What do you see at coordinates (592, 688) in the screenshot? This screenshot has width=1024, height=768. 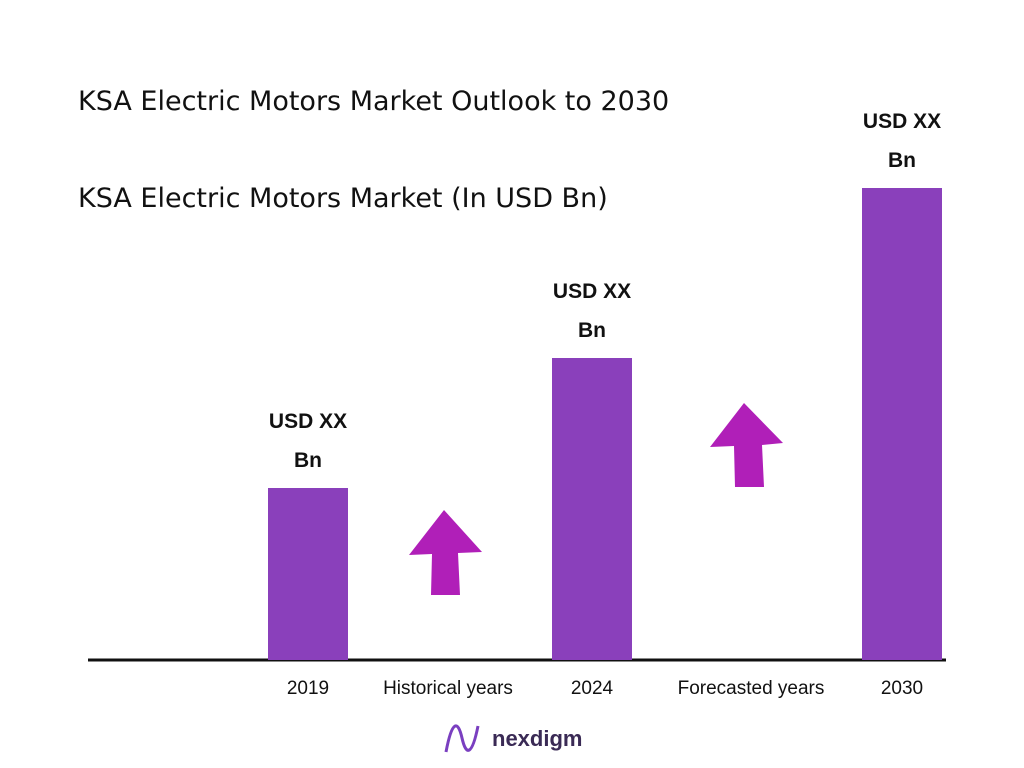 I see `x-tick-label: 2024` at bounding box center [592, 688].